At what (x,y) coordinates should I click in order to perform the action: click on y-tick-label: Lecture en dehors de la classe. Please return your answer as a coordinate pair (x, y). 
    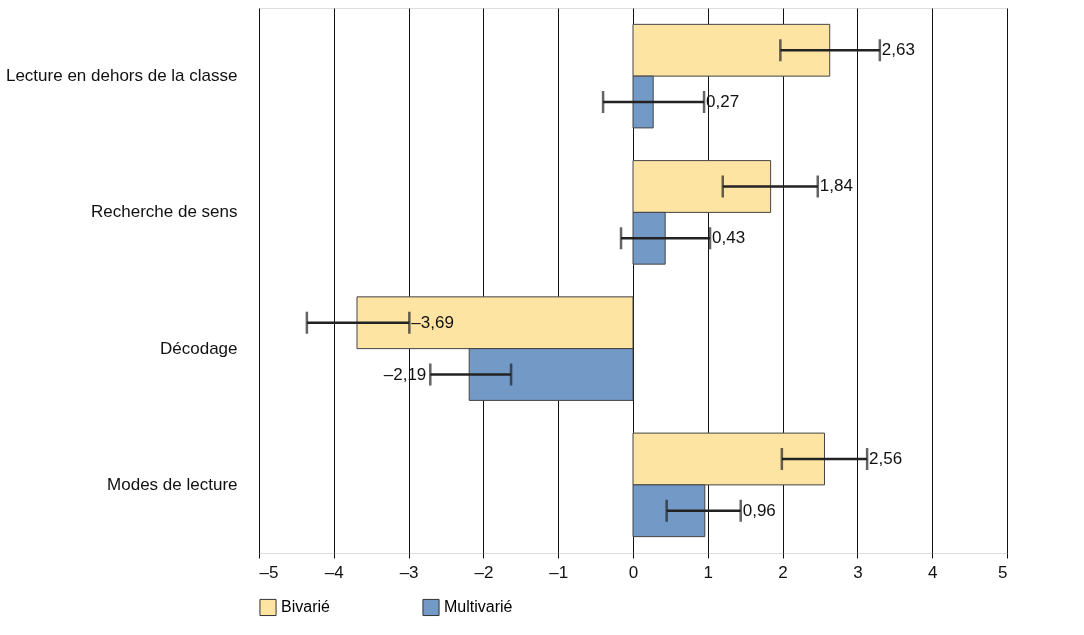
    Looking at the image, I should click on (121, 76).